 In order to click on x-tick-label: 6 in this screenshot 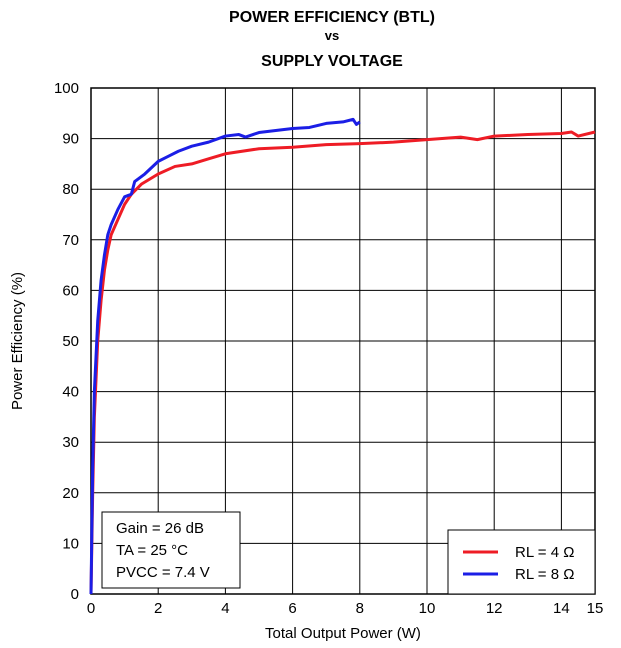, I will do `click(292, 608)`.